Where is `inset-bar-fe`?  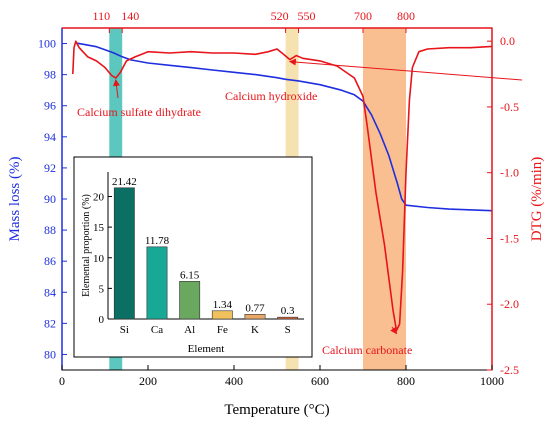 inset-bar-fe is located at coordinates (222, 315).